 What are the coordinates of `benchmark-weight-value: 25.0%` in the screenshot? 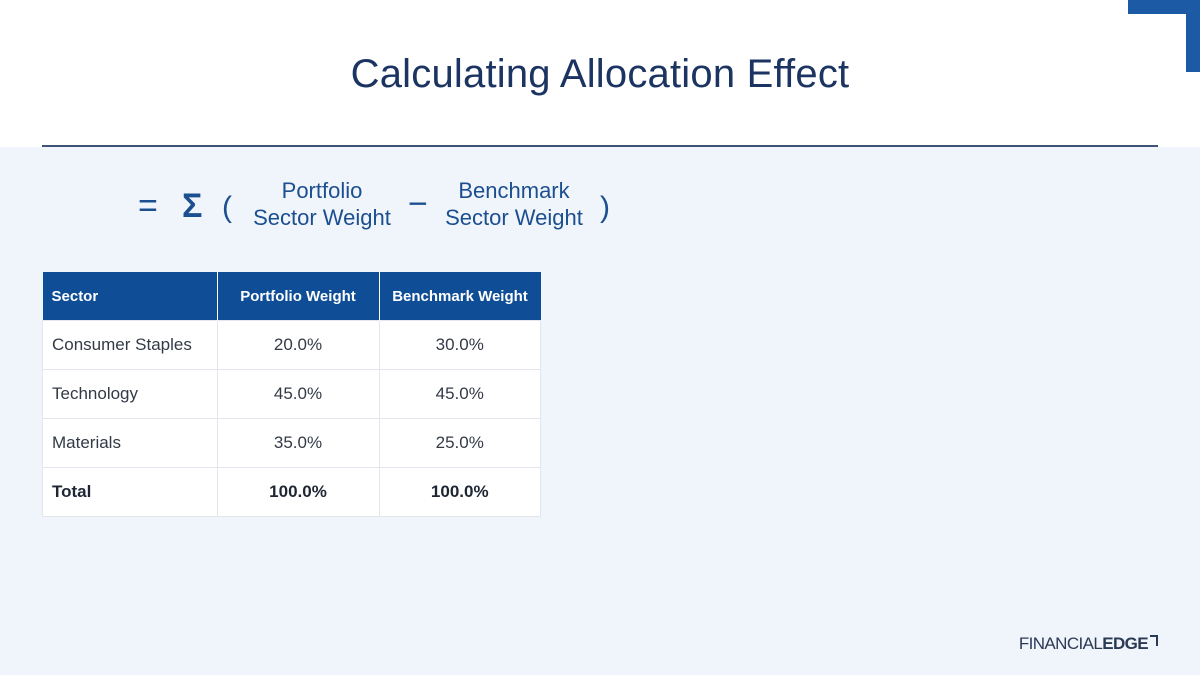 It's located at (459, 443).